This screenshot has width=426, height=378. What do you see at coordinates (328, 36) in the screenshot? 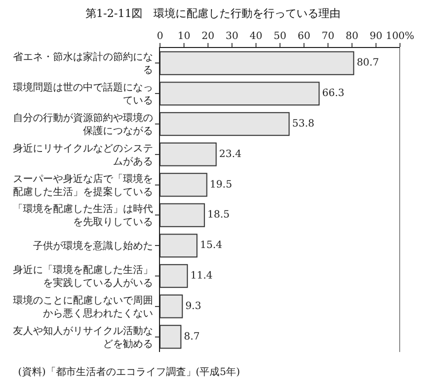
I see `x-tick-label: 70` at bounding box center [328, 36].